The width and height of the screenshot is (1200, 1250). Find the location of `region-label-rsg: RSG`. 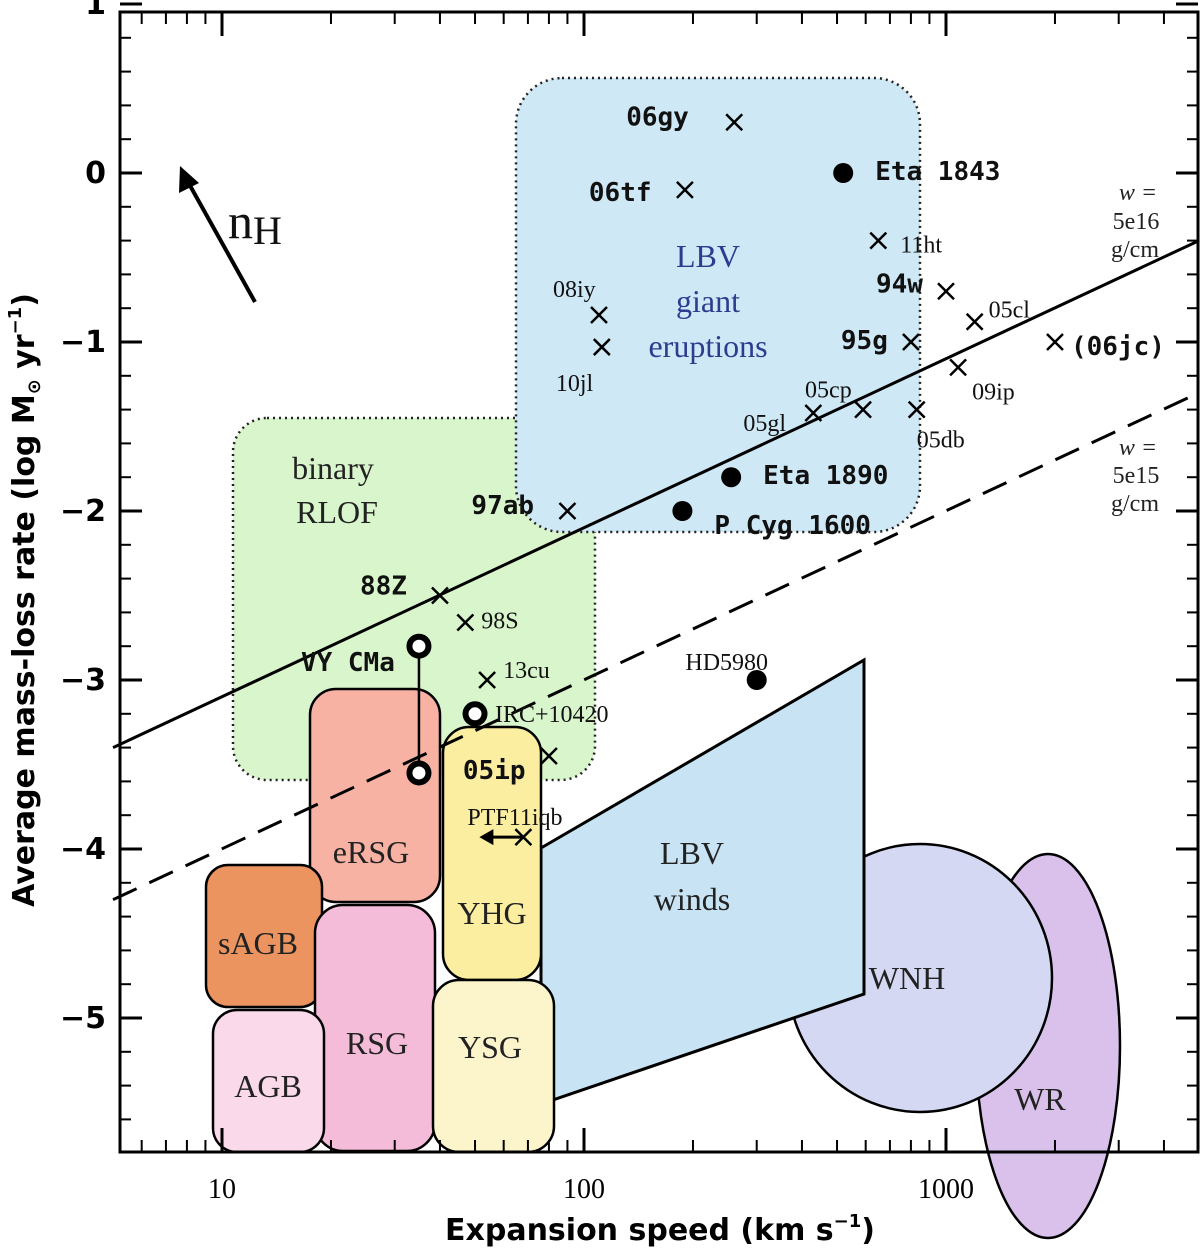

region-label-rsg: RSG is located at coordinates (377, 1043).